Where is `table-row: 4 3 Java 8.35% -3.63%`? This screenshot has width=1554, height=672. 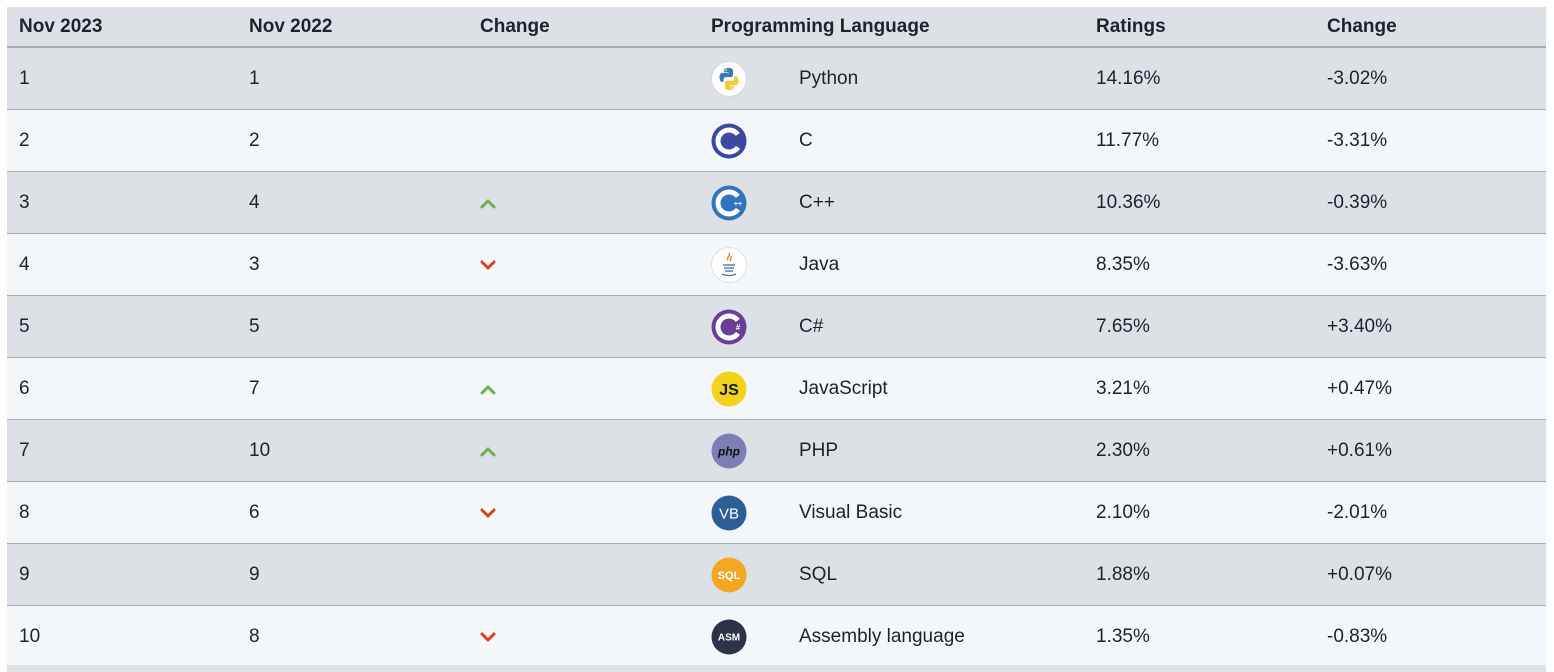
table-row: 4 3 Java 8.35% -3.63% is located at coordinates (776, 265).